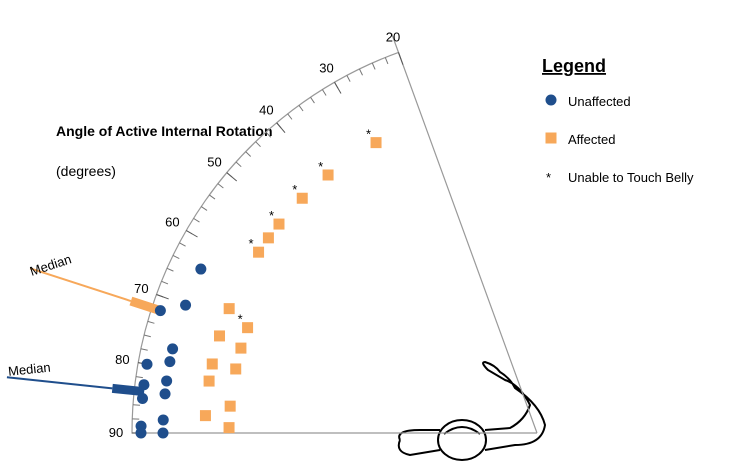  I want to click on legend-label: Unable to Touch Belly, so click(631, 177).